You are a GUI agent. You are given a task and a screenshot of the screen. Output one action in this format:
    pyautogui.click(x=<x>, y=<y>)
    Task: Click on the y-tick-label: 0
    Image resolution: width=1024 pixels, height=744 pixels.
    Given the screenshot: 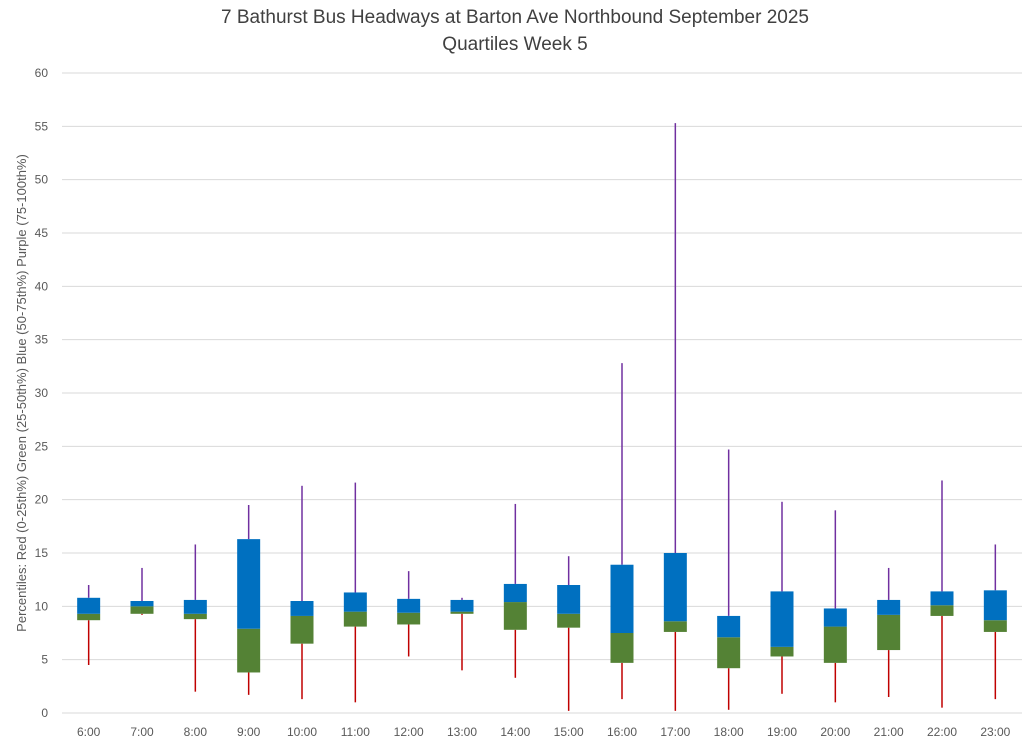 What is the action you would take?
    pyautogui.click(x=44, y=713)
    